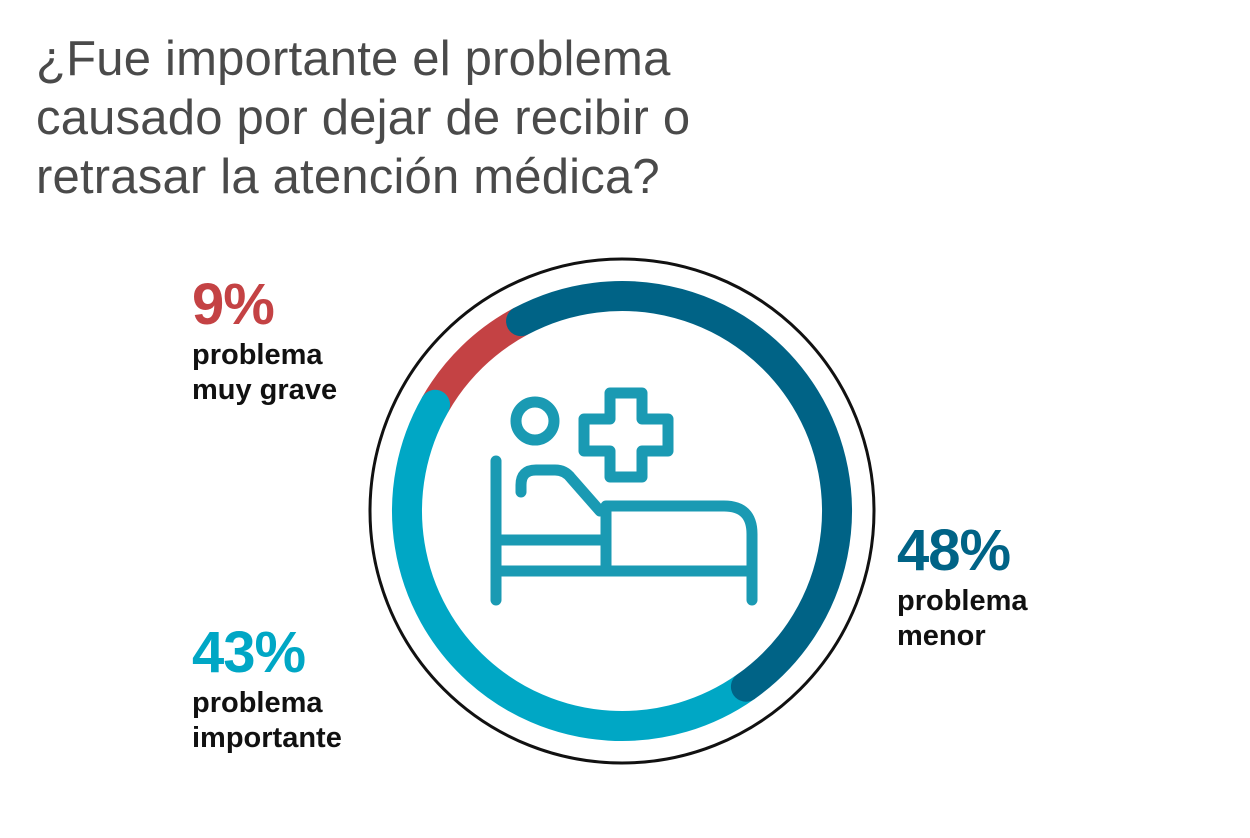 The width and height of the screenshot is (1250, 838). Describe the element at coordinates (265, 390) in the screenshot. I see `slice-desc-line: muy grave` at that location.